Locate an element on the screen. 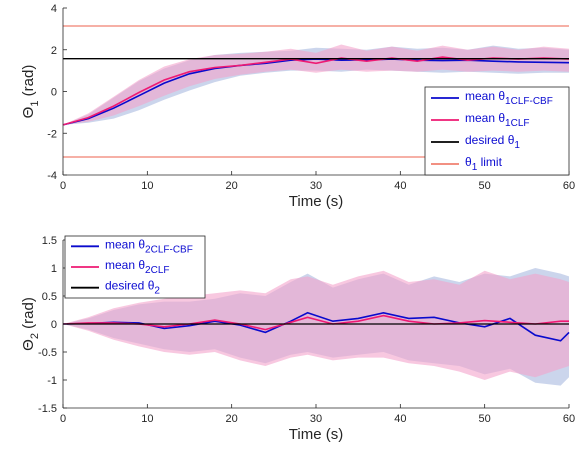 This screenshot has height=454, width=576. legend-label-clf_cbf: mean θ2CLF-CBF is located at coordinates (149, 246).